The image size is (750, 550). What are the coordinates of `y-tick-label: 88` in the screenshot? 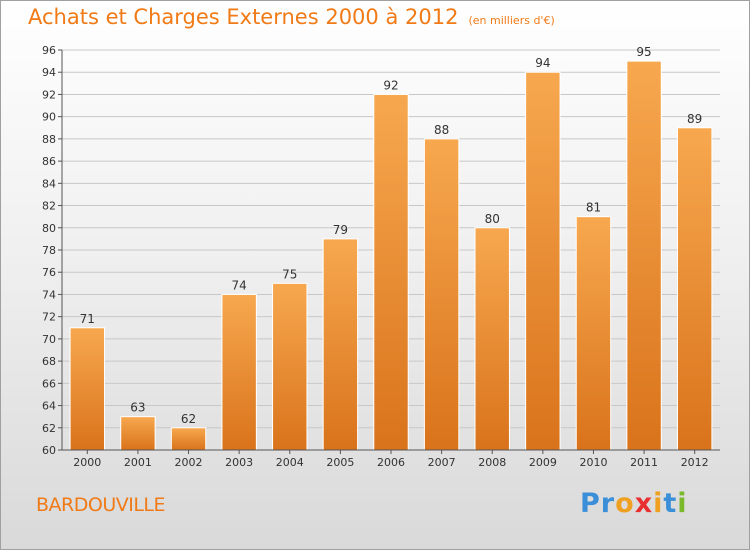 It's located at (49, 139).